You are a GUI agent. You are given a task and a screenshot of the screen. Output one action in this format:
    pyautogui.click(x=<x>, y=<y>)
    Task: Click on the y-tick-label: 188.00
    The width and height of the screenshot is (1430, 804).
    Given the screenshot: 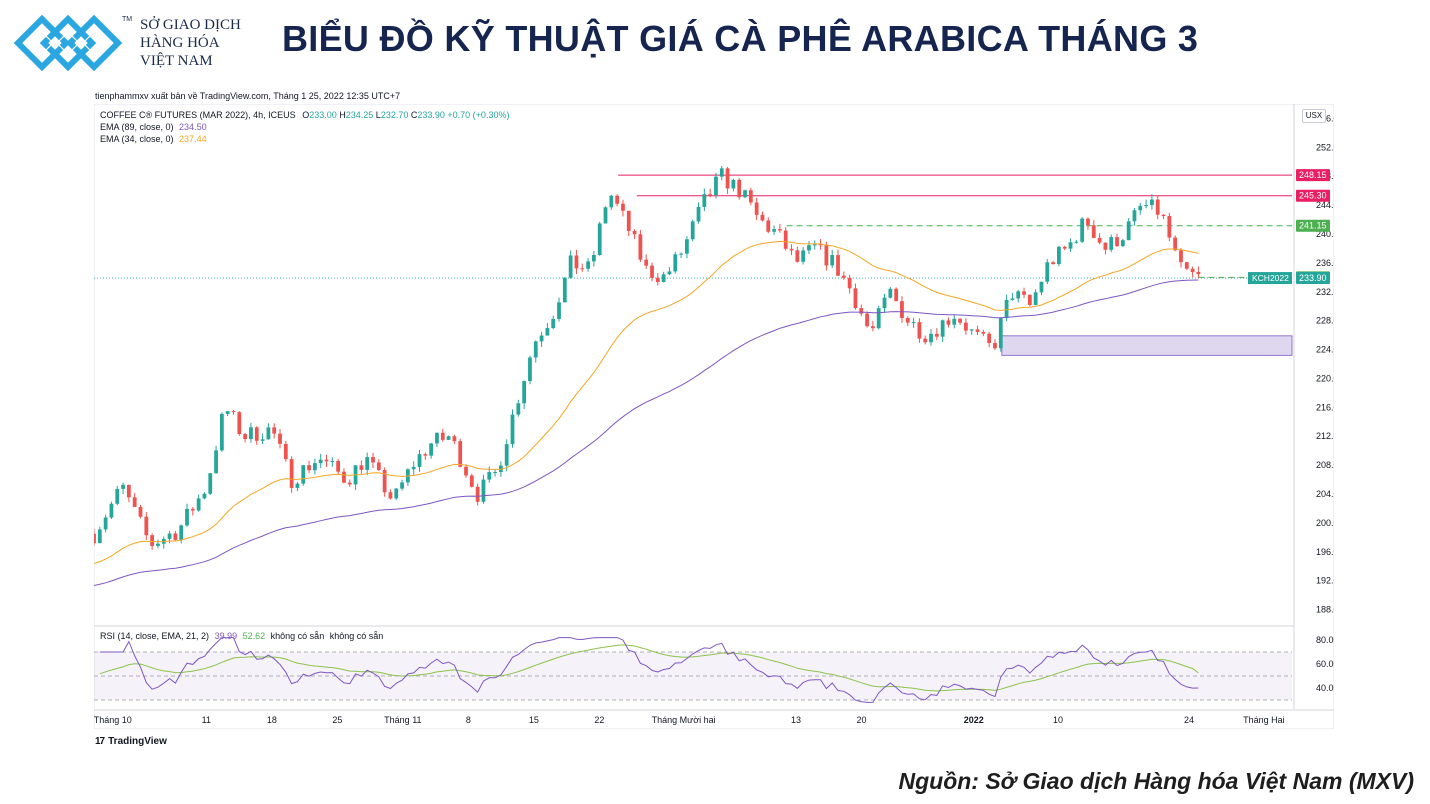 What is the action you would take?
    pyautogui.click(x=1325, y=610)
    